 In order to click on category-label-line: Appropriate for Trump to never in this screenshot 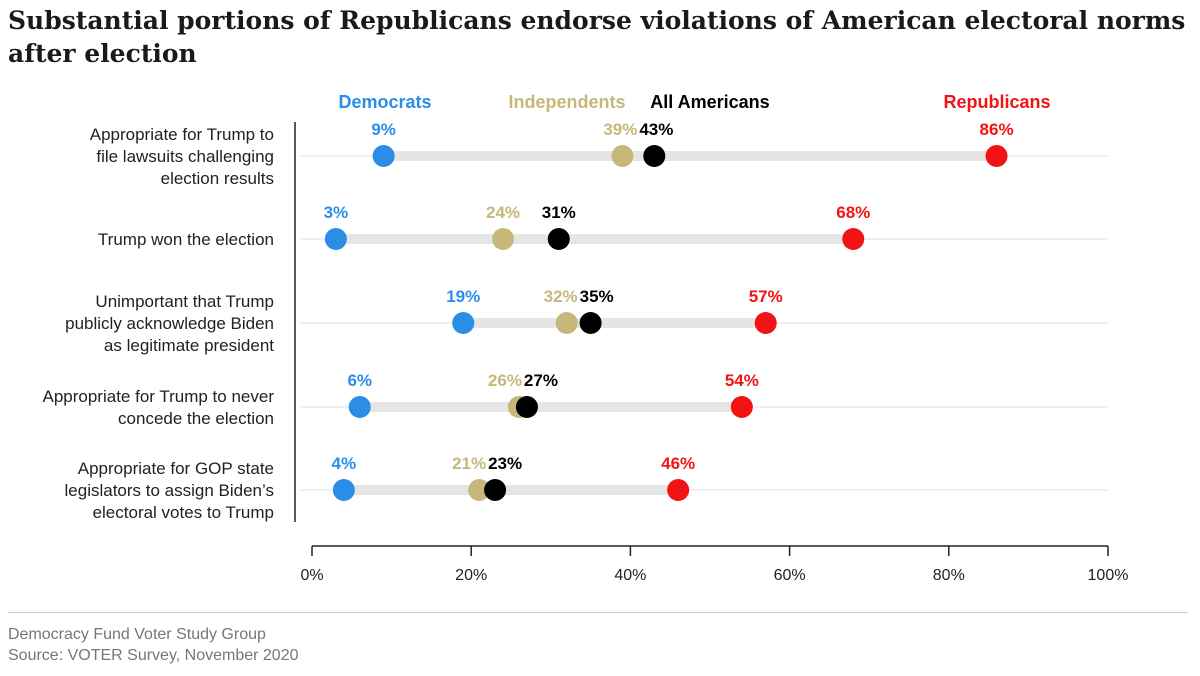, I will do `click(158, 396)`.